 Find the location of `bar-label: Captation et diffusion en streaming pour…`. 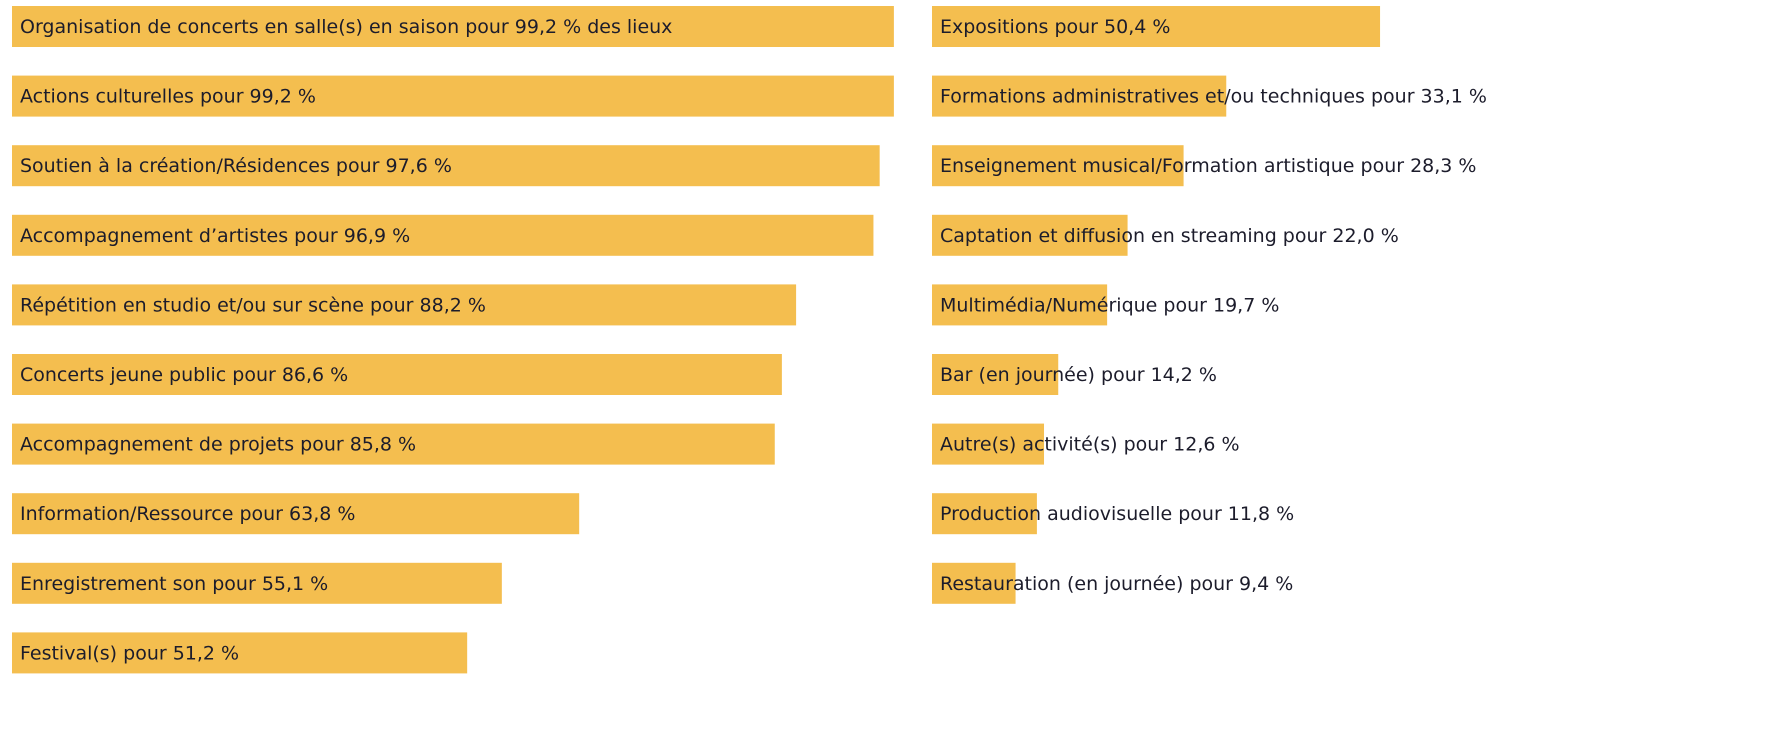

bar-label: Captation et diffusion en streaming pour… is located at coordinates (1169, 236).